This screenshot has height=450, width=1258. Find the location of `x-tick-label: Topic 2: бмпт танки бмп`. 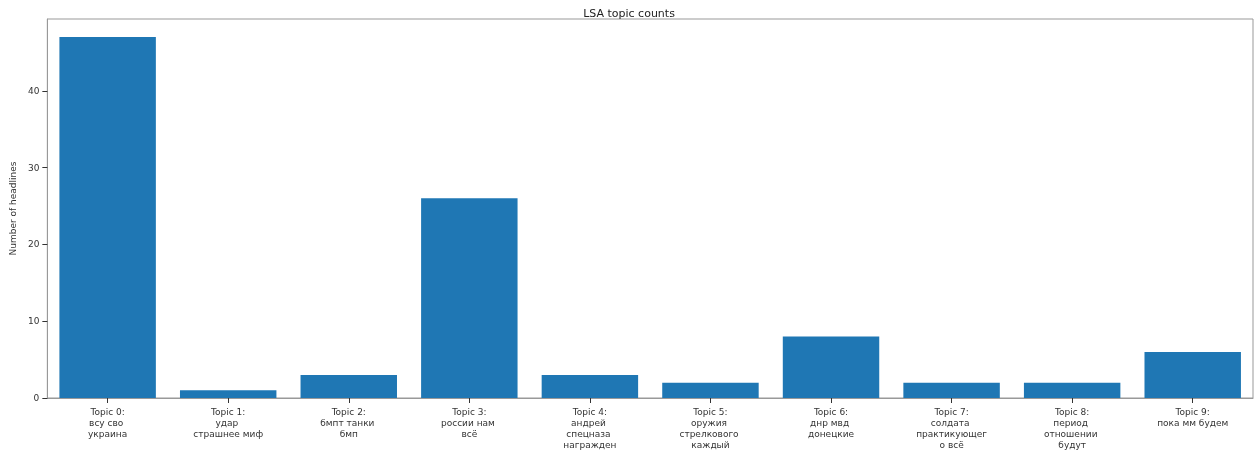

x-tick-label: Topic 2: бмпт танки бмп is located at coordinates (349, 422).